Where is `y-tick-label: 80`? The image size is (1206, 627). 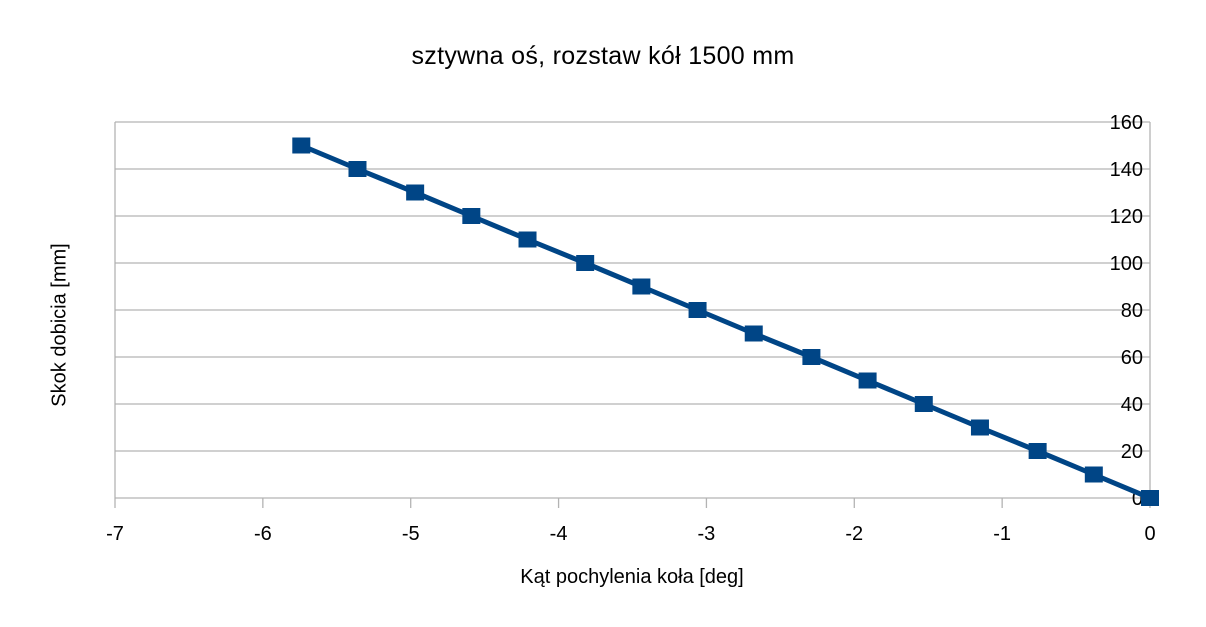
y-tick-label: 80 is located at coordinates (1132, 311).